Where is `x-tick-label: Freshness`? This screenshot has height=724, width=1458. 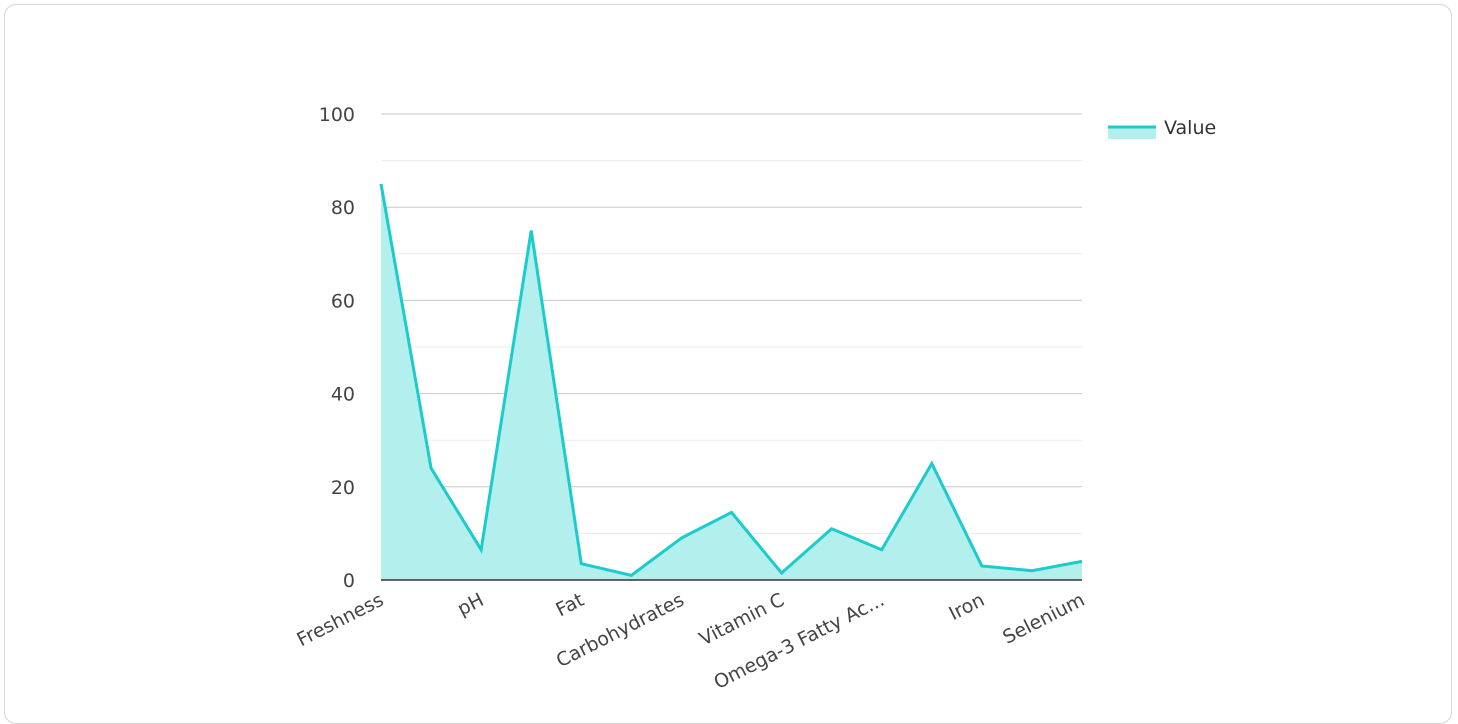
x-tick-label: Freshness is located at coordinates (340, 620).